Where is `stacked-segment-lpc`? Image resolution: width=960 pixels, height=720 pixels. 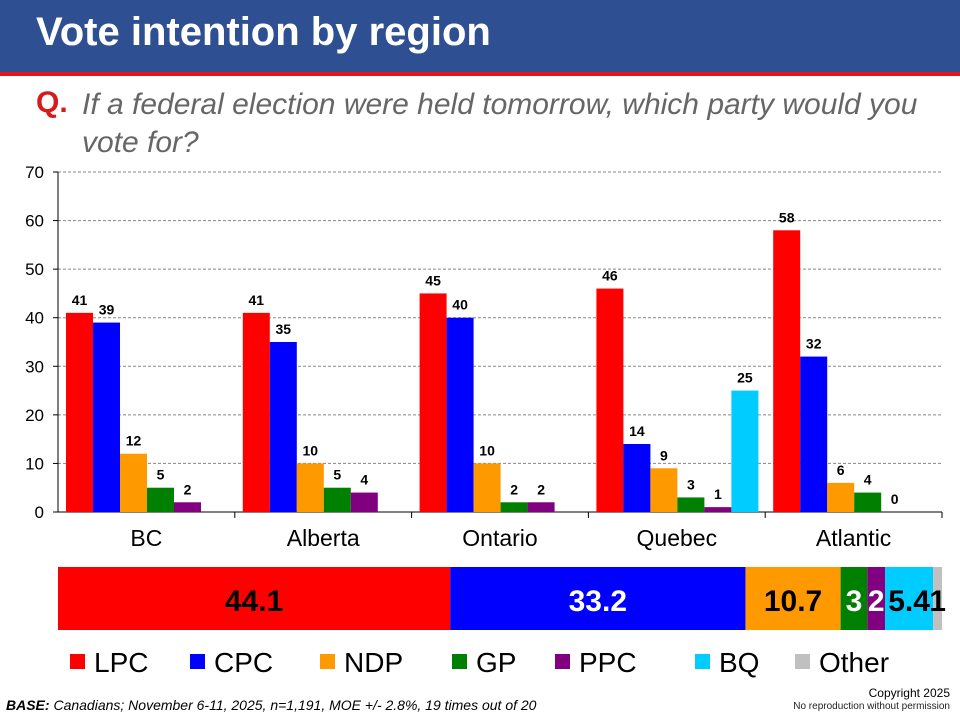
stacked-segment-lpc is located at coordinates (254, 598).